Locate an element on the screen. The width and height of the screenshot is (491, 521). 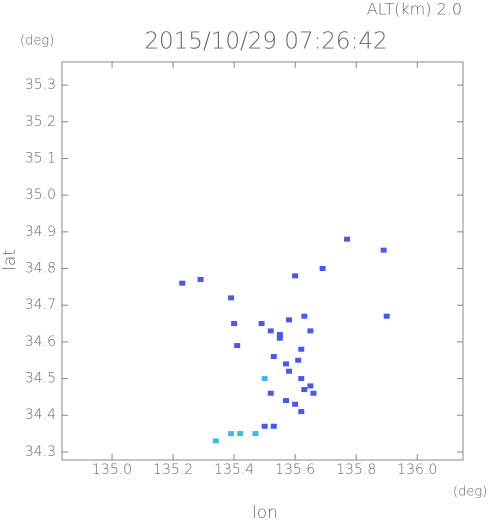
x-tick-label: 135.8 is located at coordinates (356, 470).